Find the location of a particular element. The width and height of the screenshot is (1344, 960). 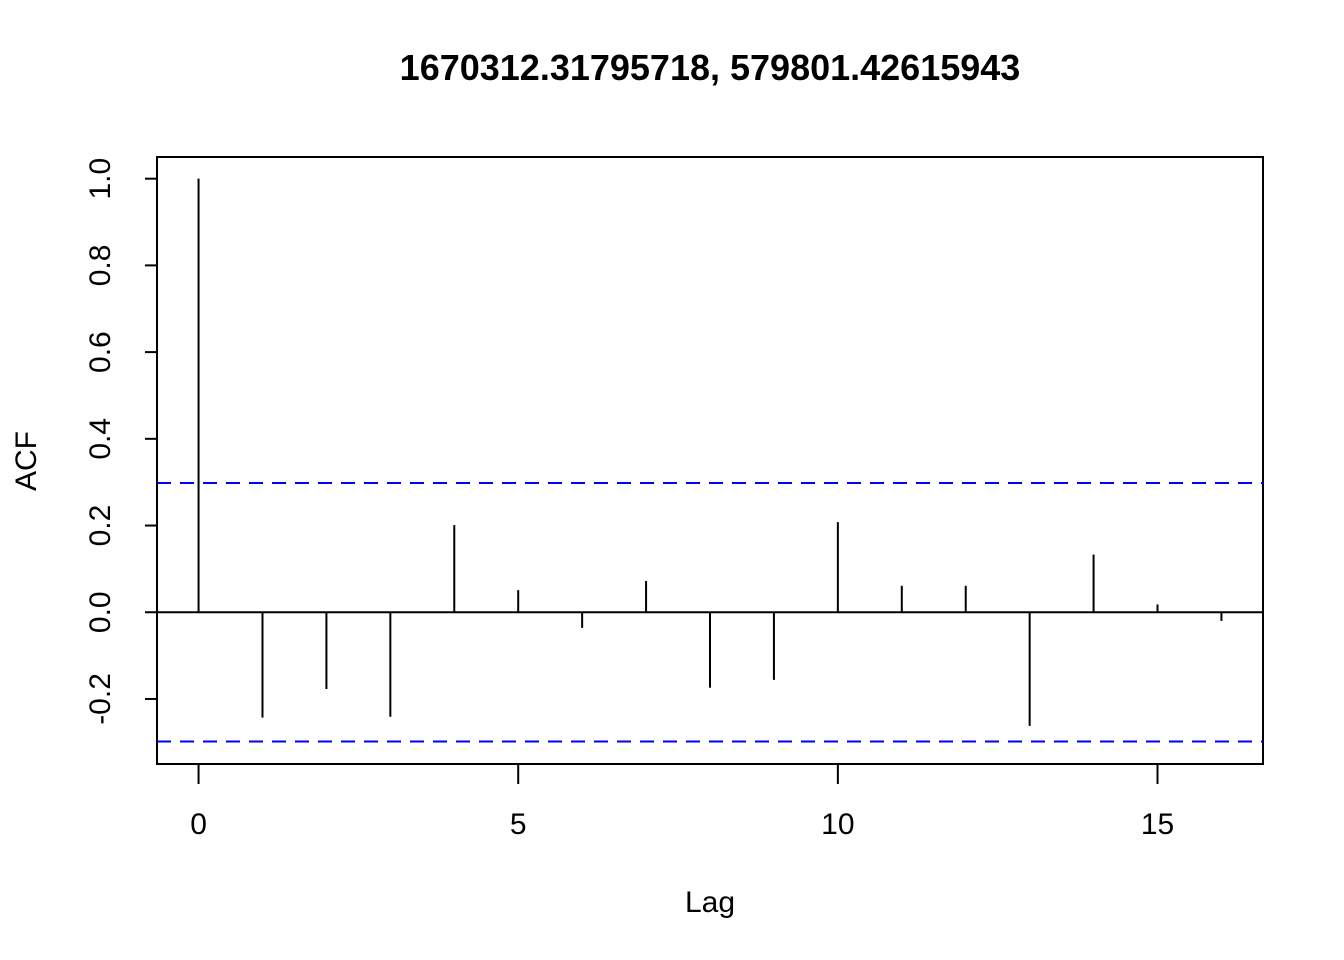

x-axis-label: Lag is located at coordinates (710, 902).